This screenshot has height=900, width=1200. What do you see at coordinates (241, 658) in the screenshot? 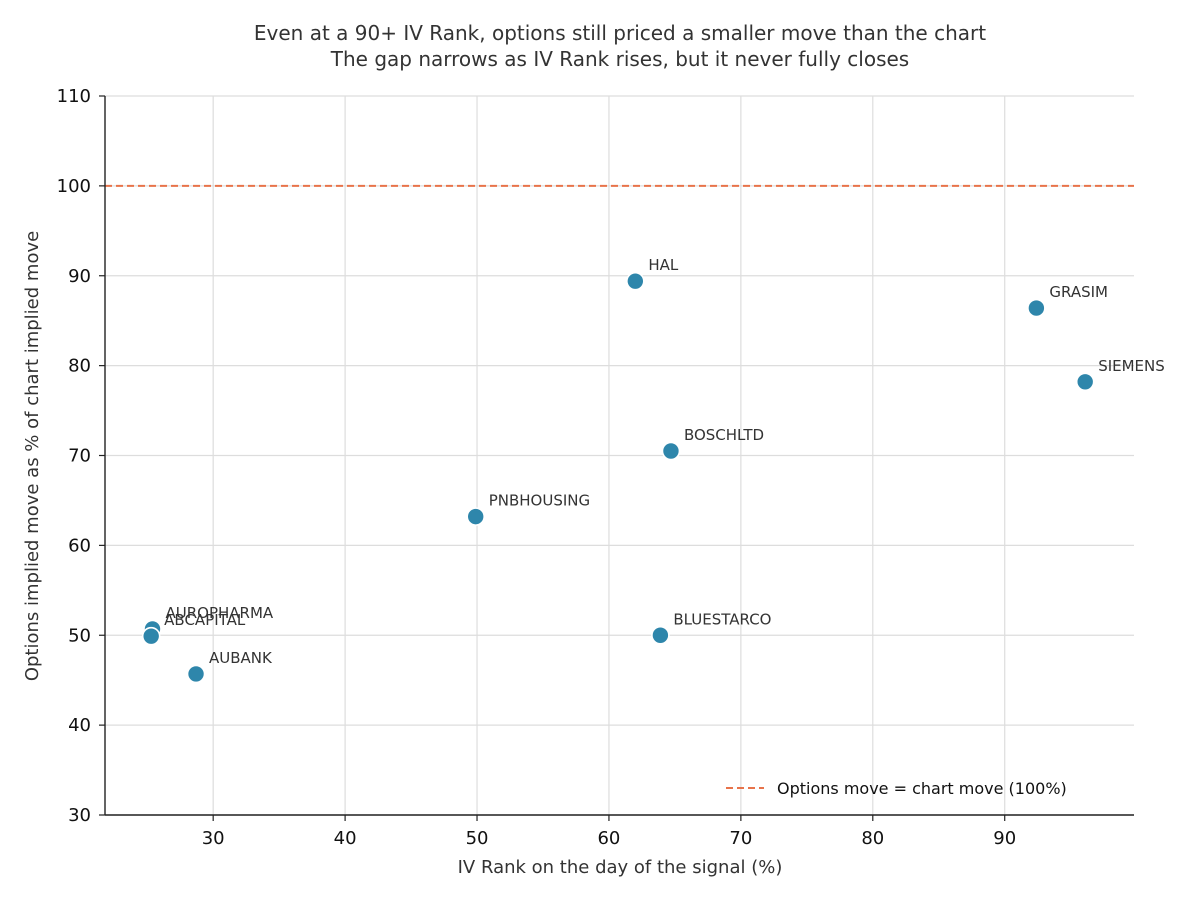
I see `data-point-label: AUBANK` at bounding box center [241, 658].